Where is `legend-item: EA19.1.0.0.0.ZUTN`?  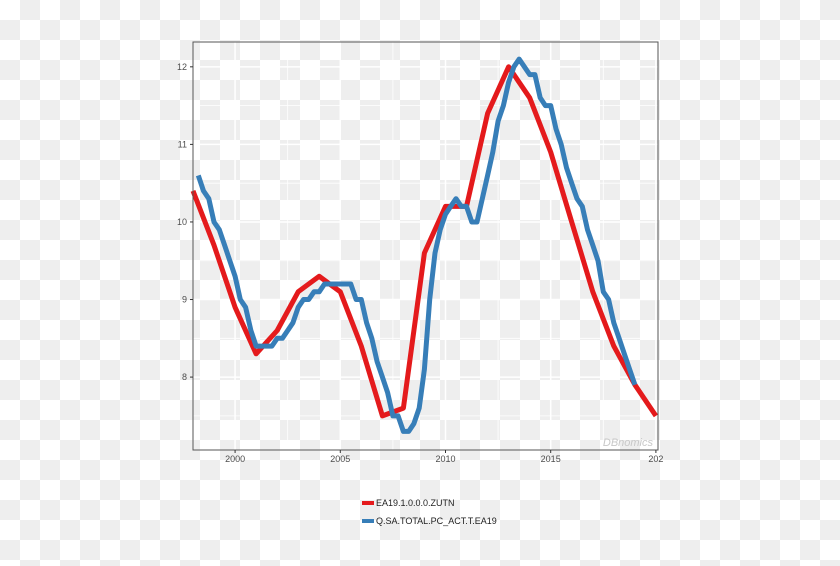 legend-item: EA19.1.0.0.0.ZUTN is located at coordinates (408, 503).